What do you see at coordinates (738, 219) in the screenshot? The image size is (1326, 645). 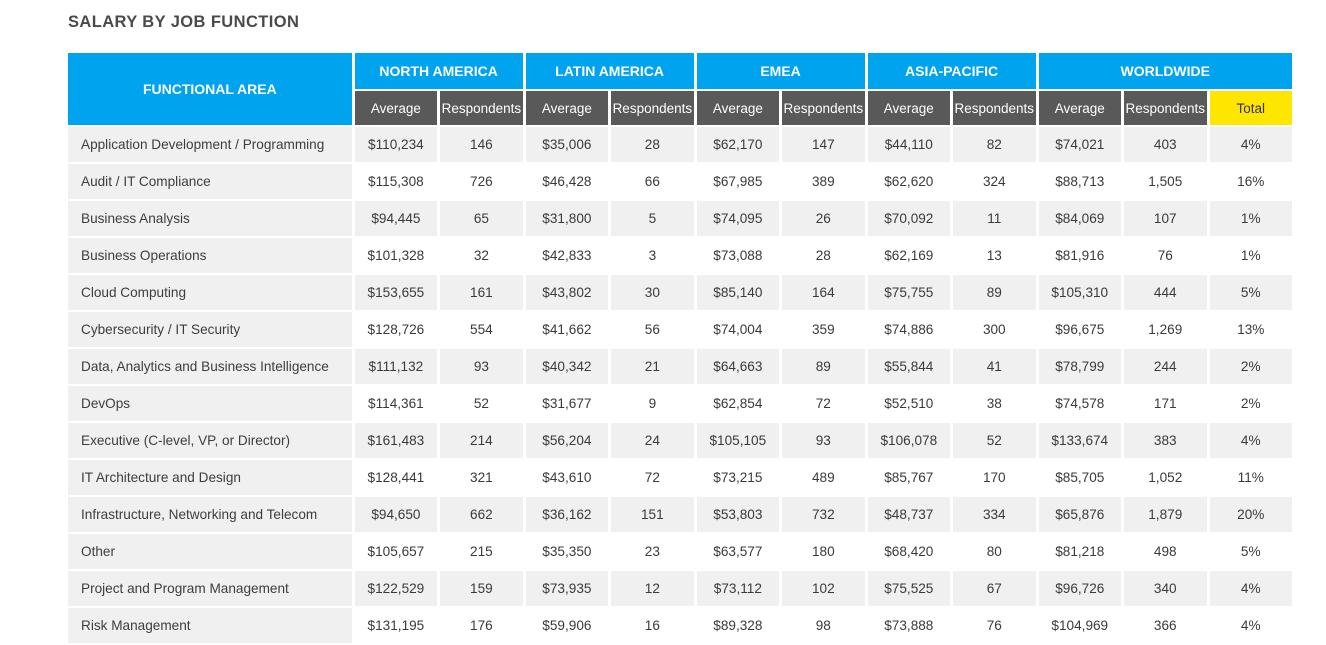 I see `emea-average-cell: $74,095` at bounding box center [738, 219].